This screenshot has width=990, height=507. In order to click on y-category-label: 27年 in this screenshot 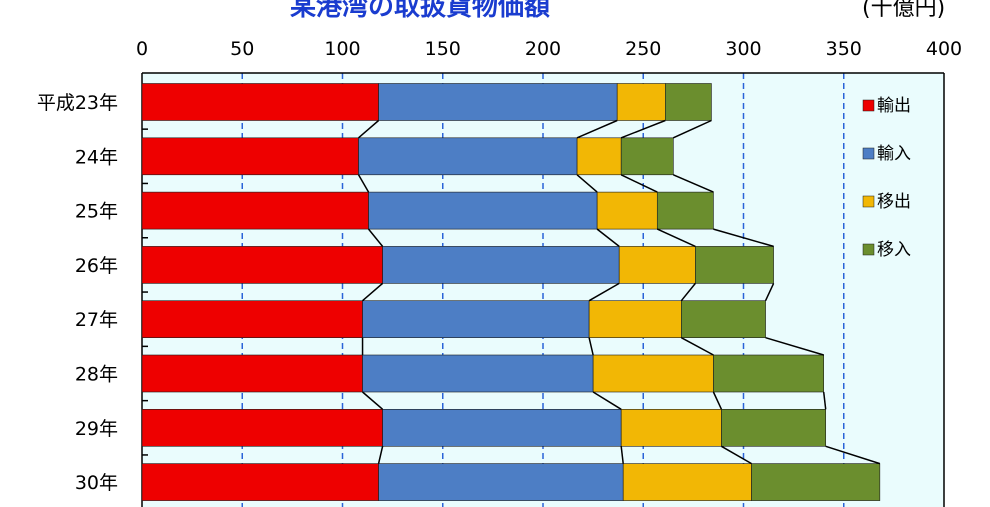, I will do `click(96, 320)`.